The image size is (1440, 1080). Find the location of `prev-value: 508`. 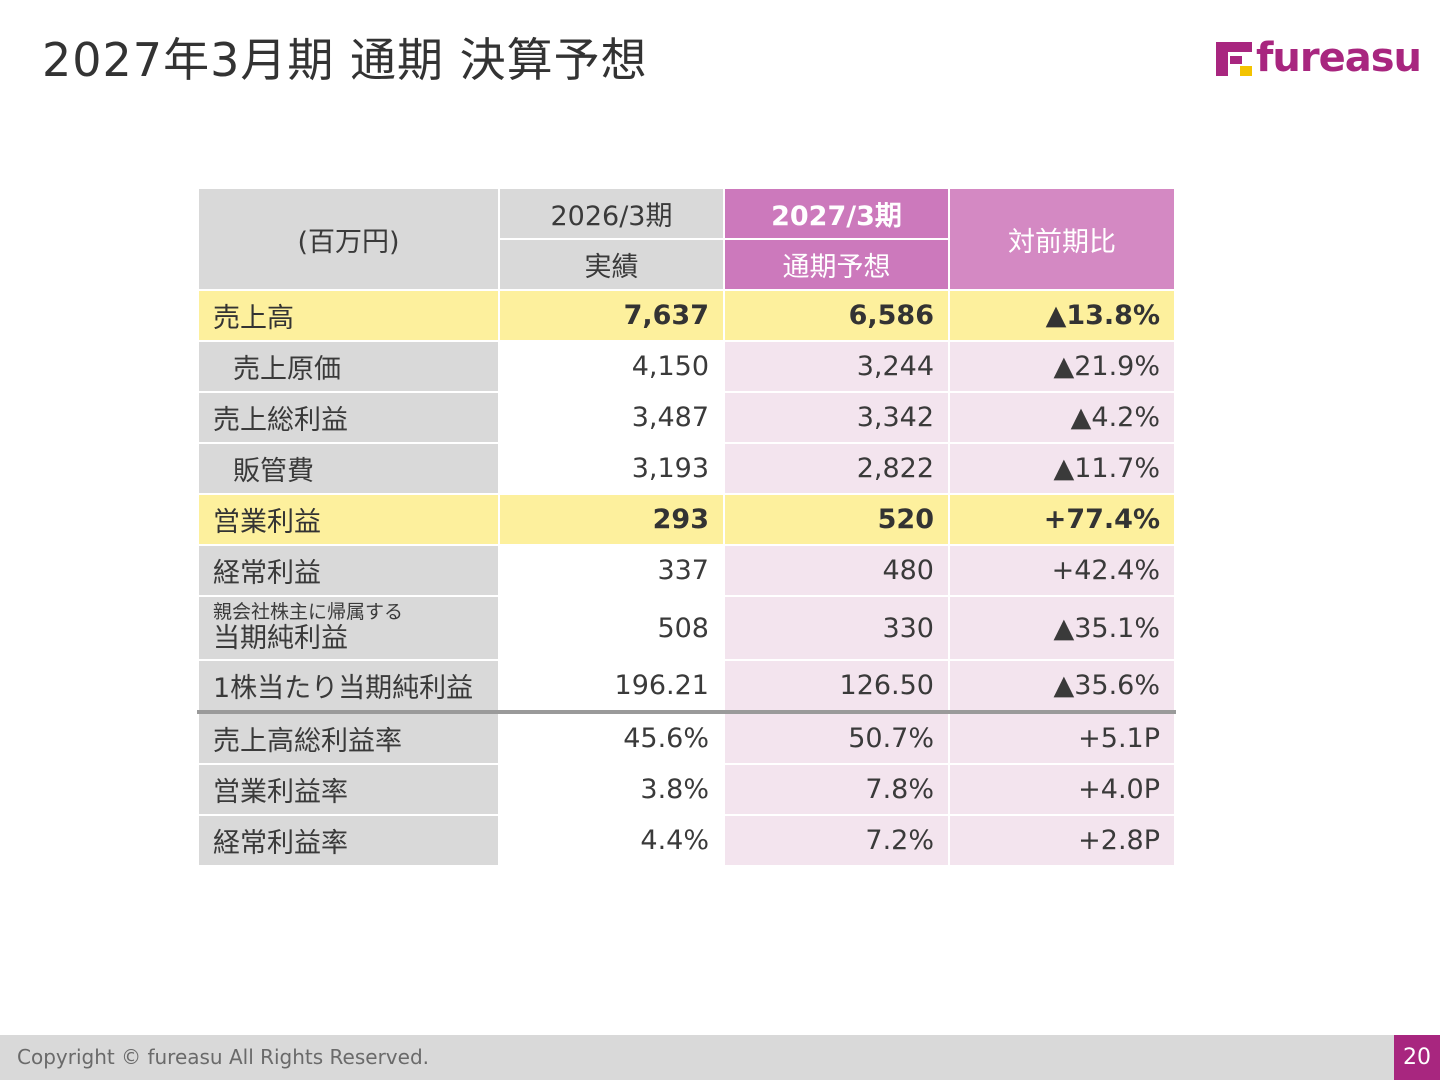

prev-value: 508 is located at coordinates (611, 628).